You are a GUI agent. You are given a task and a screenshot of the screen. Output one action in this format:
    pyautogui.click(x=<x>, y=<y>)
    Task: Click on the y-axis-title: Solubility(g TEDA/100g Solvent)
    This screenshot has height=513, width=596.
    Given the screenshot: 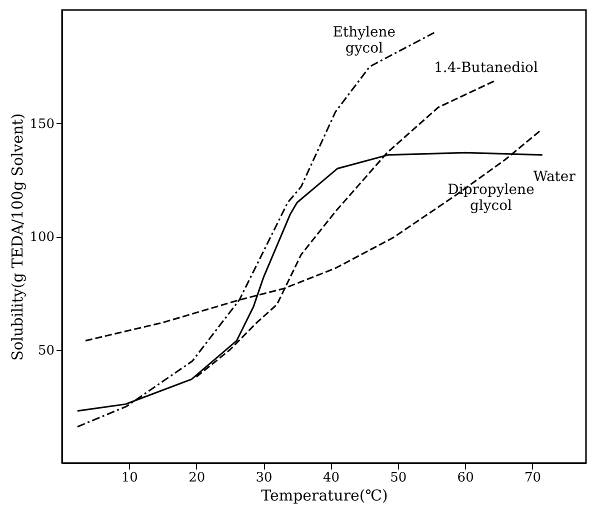 What is the action you would take?
    pyautogui.click(x=17, y=237)
    